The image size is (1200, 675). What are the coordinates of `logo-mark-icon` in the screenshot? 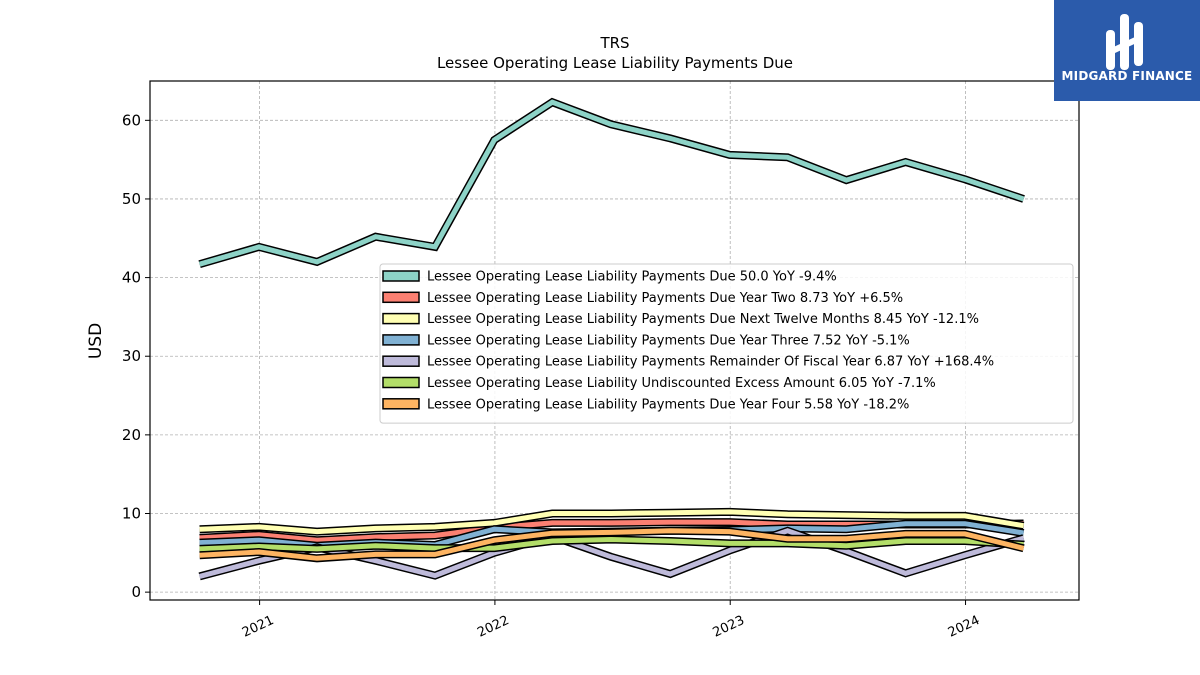 It's located at (1124, 42).